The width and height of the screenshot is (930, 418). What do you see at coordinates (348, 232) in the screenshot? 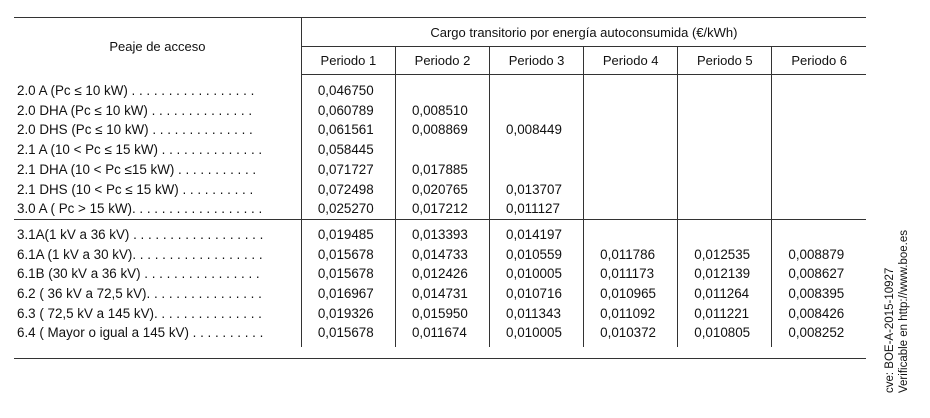
I see `period-value: 0,019485` at bounding box center [348, 232].